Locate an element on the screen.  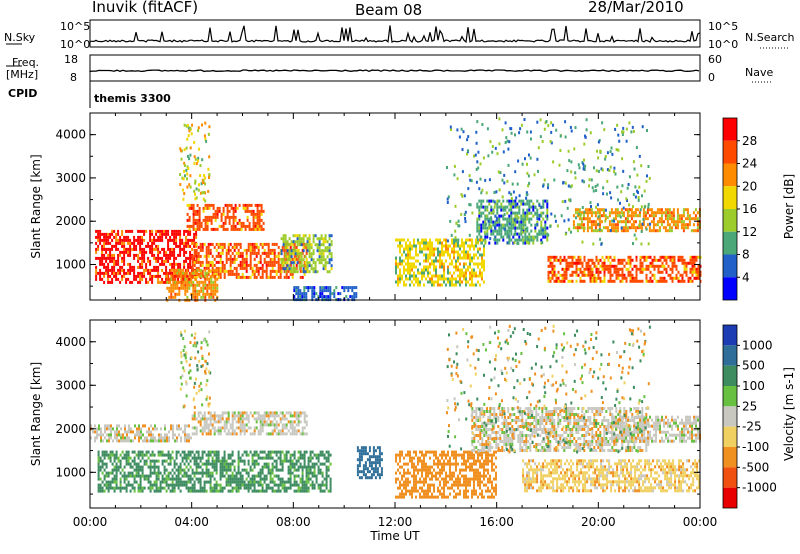
velocity-colorbar-tick-2: 100 is located at coordinates (753, 386).